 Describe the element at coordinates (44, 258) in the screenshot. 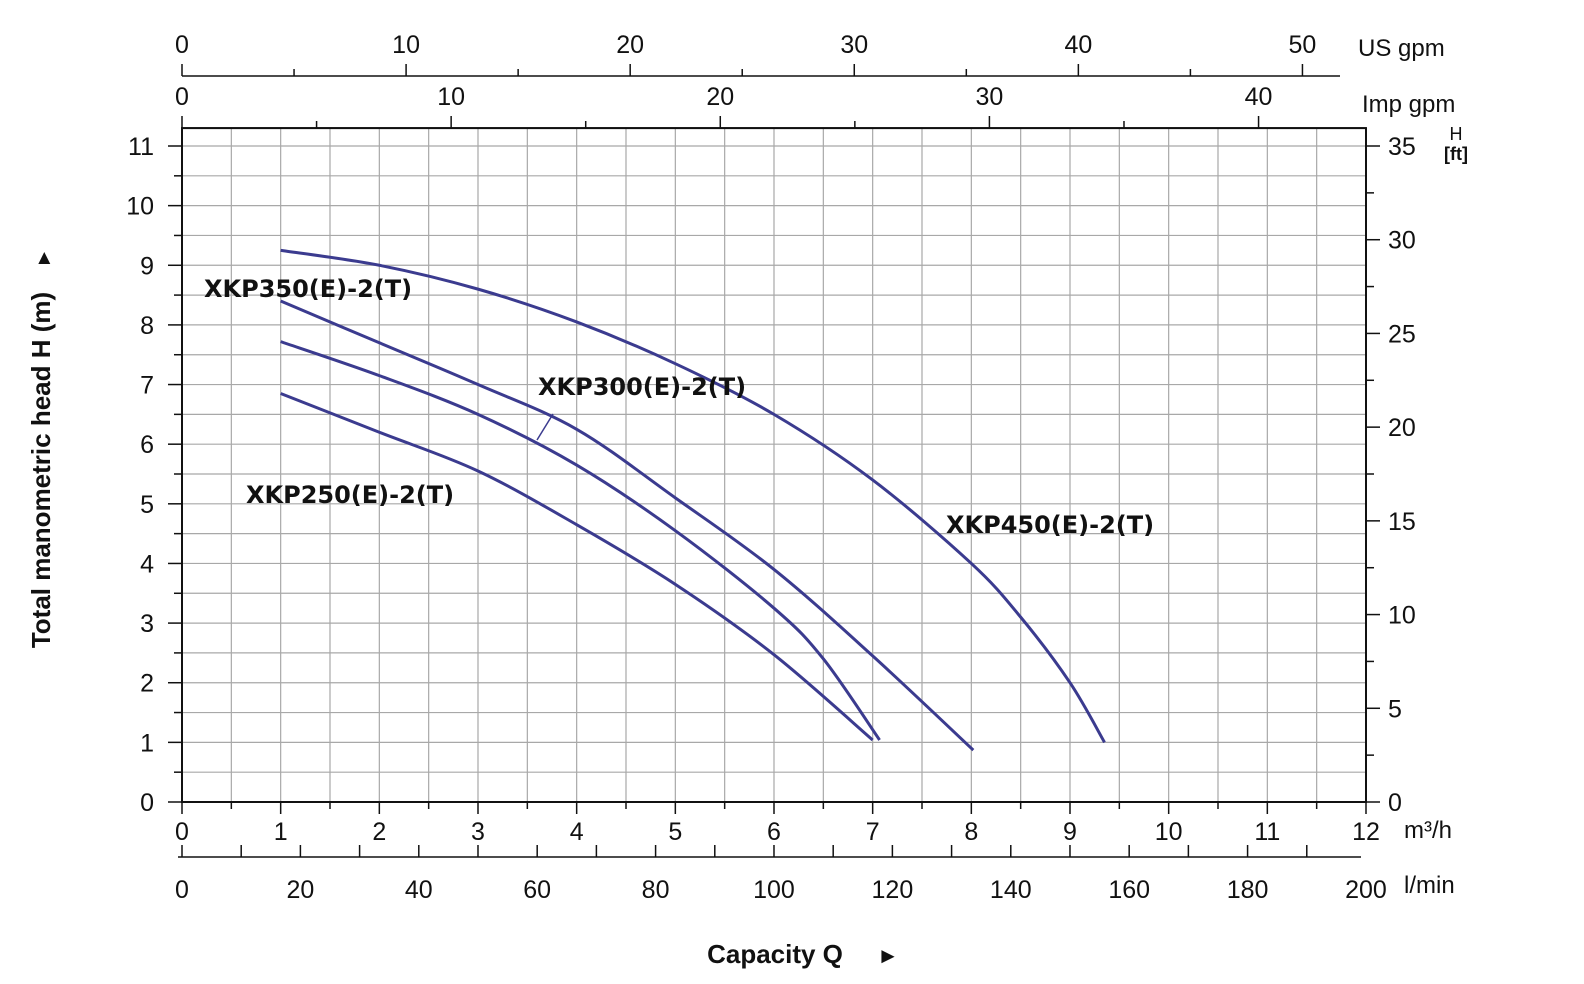

I see `y-axis-arrow: ►` at that location.